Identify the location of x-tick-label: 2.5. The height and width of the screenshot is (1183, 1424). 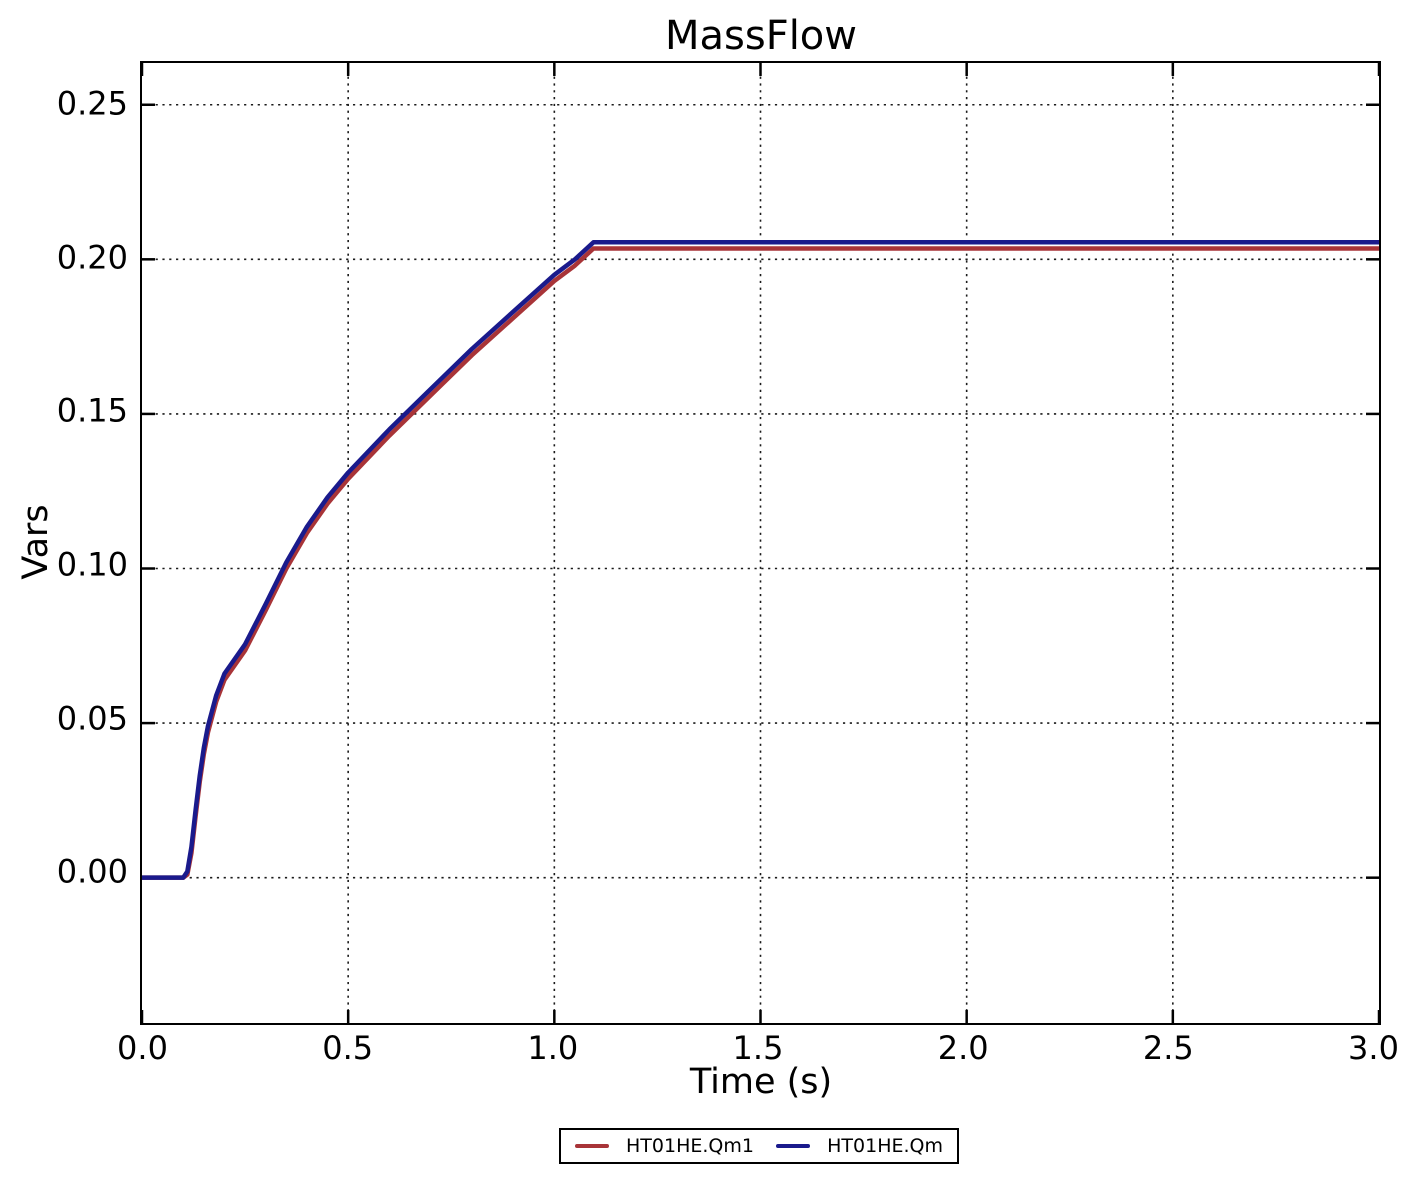
(1168, 1048).